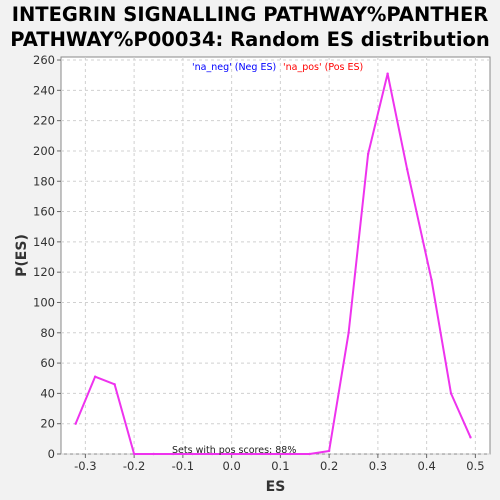 This screenshot has height=500, width=500. I want to click on y-tick-label-3: 60, so click(47, 363).